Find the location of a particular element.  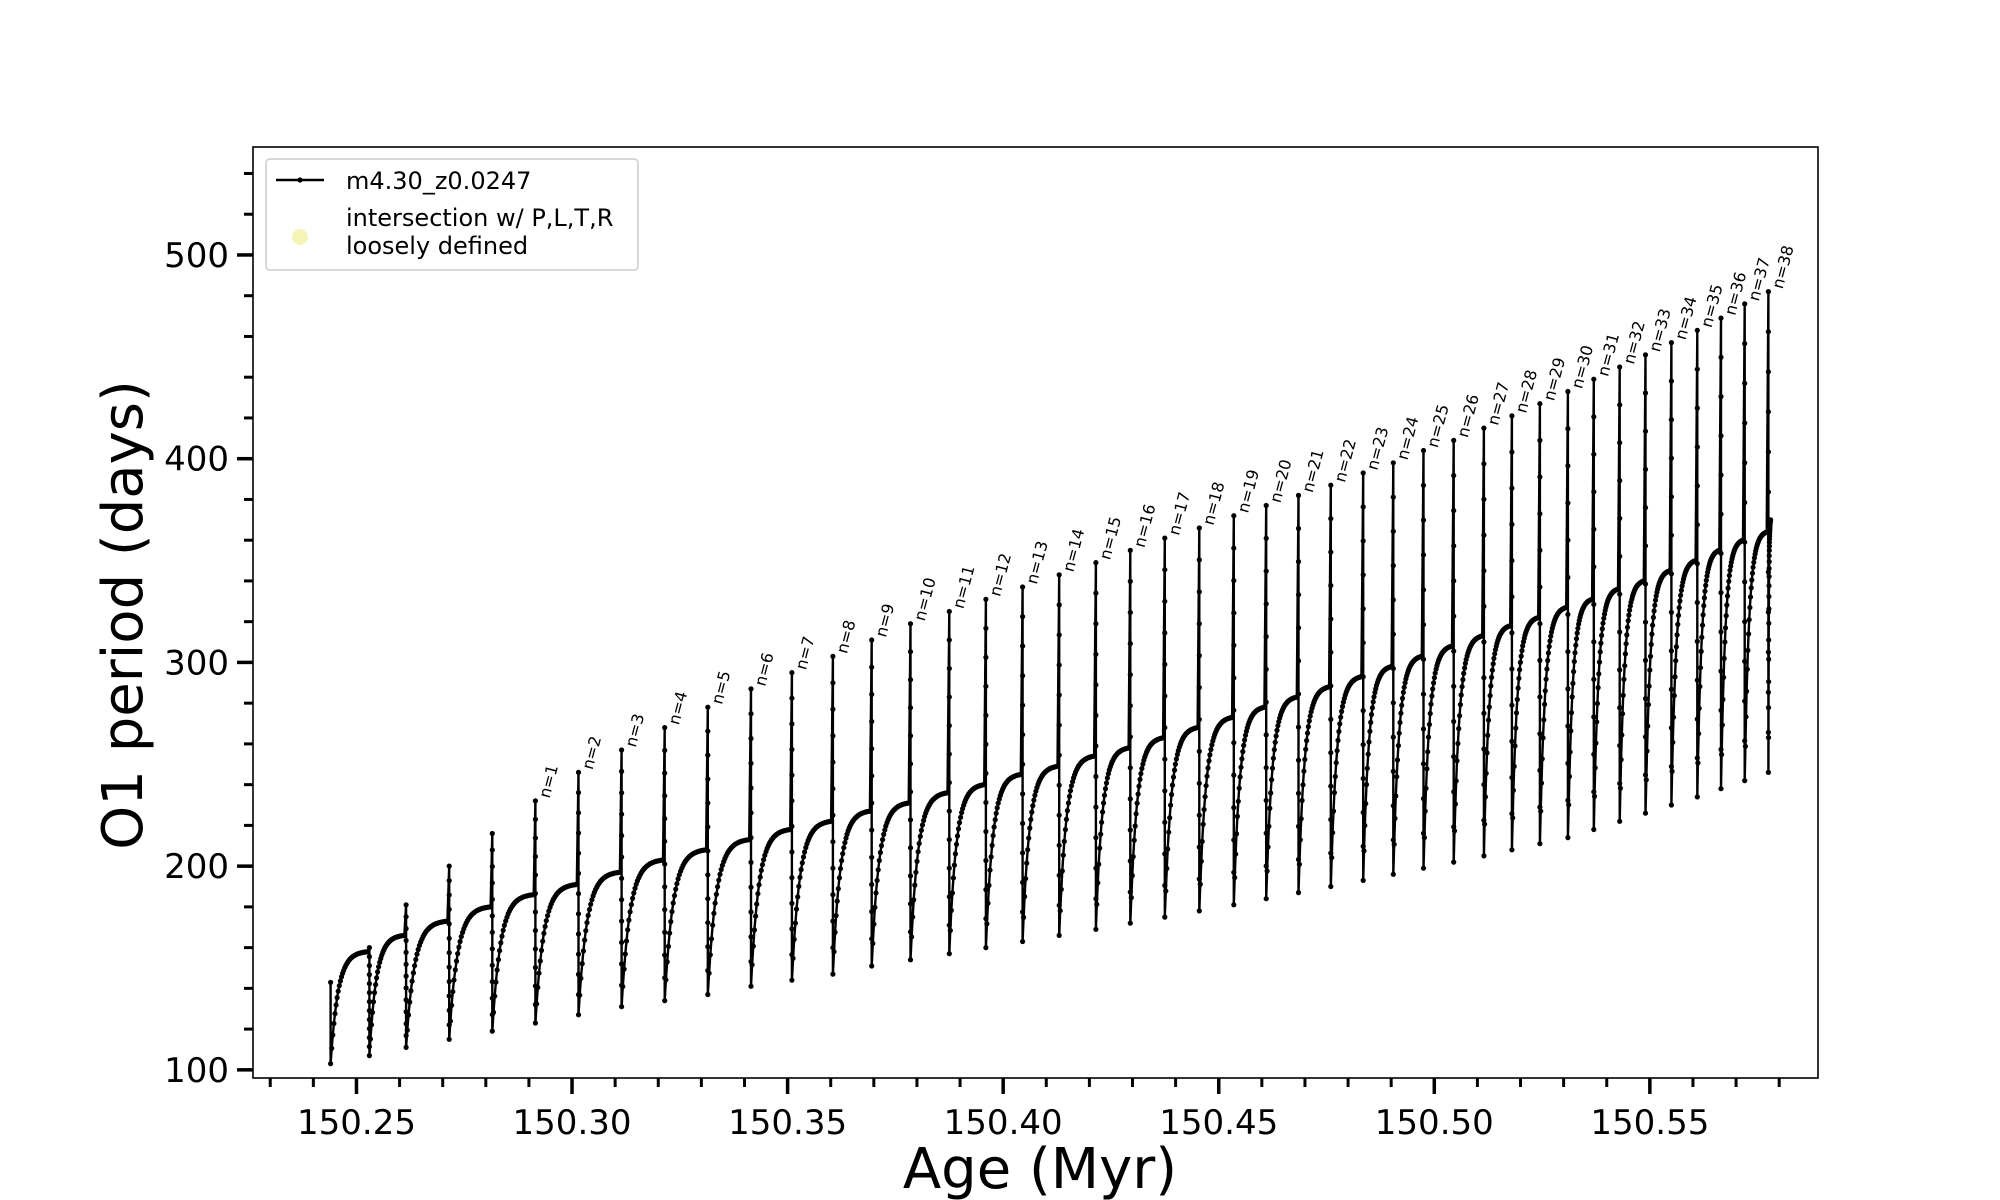

x-tick-label: 150.55 is located at coordinates (1649, 1123).